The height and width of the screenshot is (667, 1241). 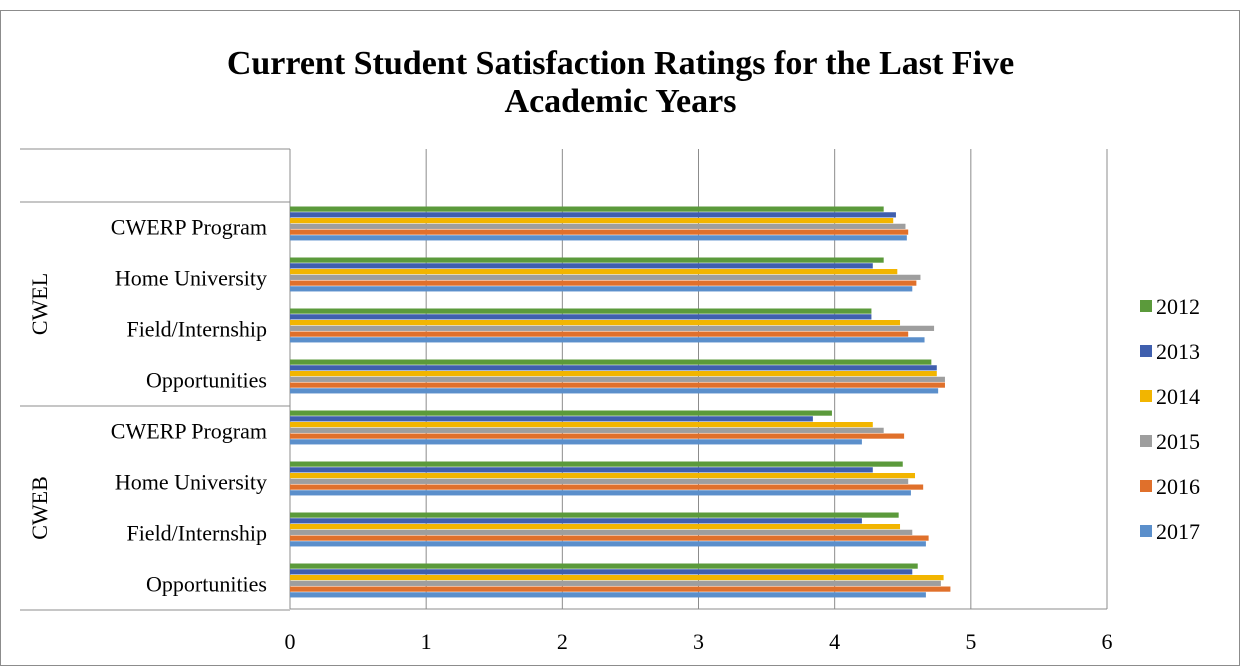 What do you see at coordinates (581, 470) in the screenshot?
I see `bar-cweb-2-2013` at bounding box center [581, 470].